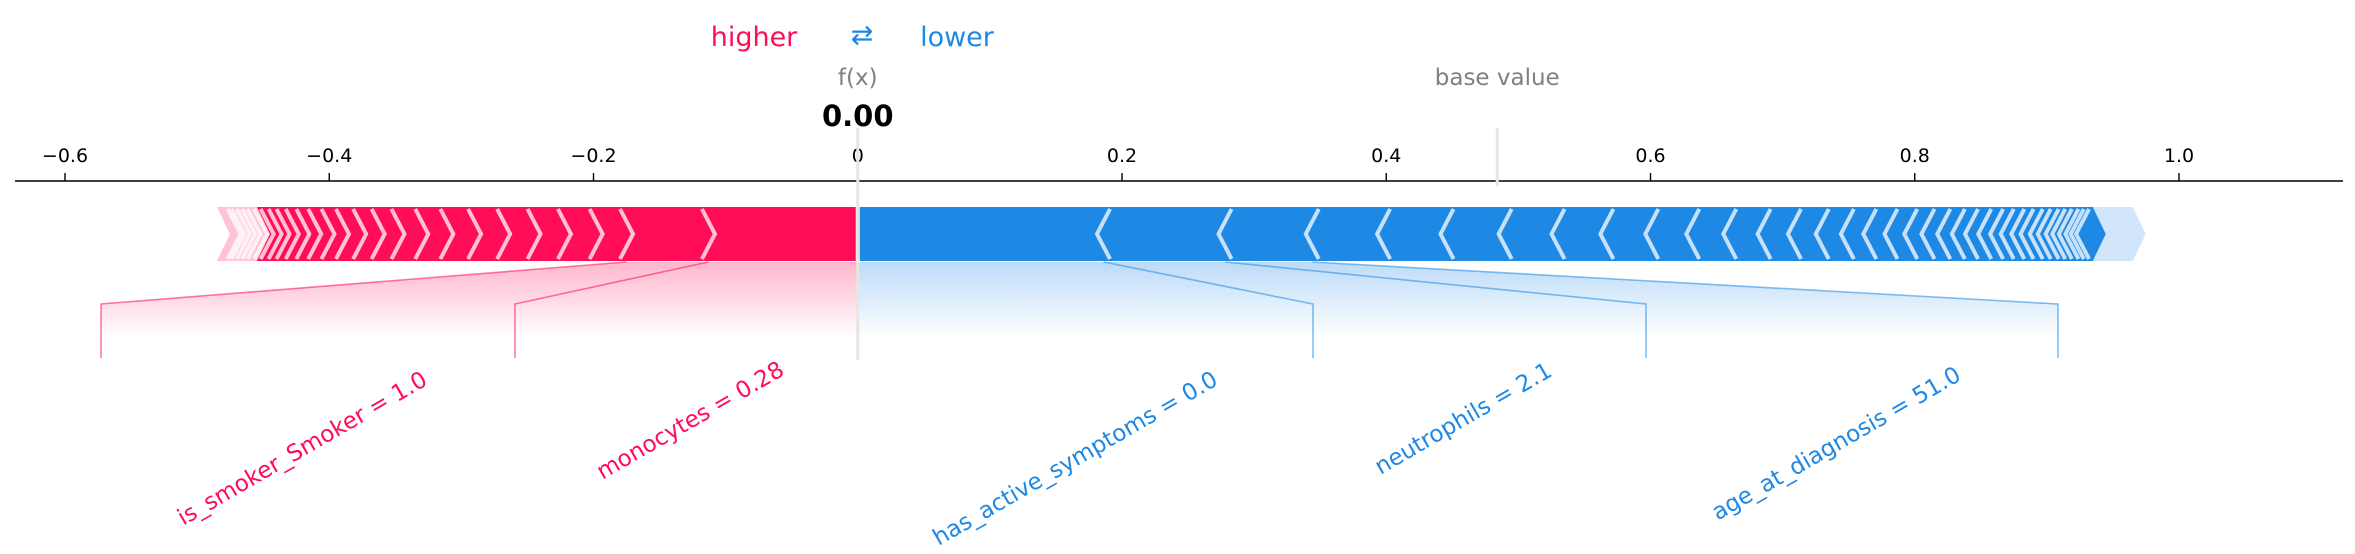 The height and width of the screenshot is (554, 2355). I want to click on feature-label: has_active_symptoms = 0.0, so click(1076, 459).